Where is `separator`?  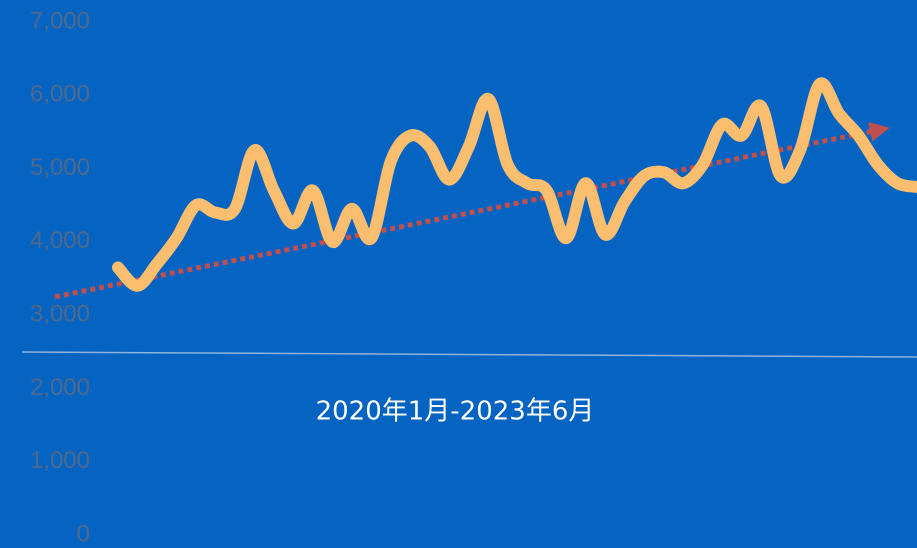
separator is located at coordinates (469, 354).